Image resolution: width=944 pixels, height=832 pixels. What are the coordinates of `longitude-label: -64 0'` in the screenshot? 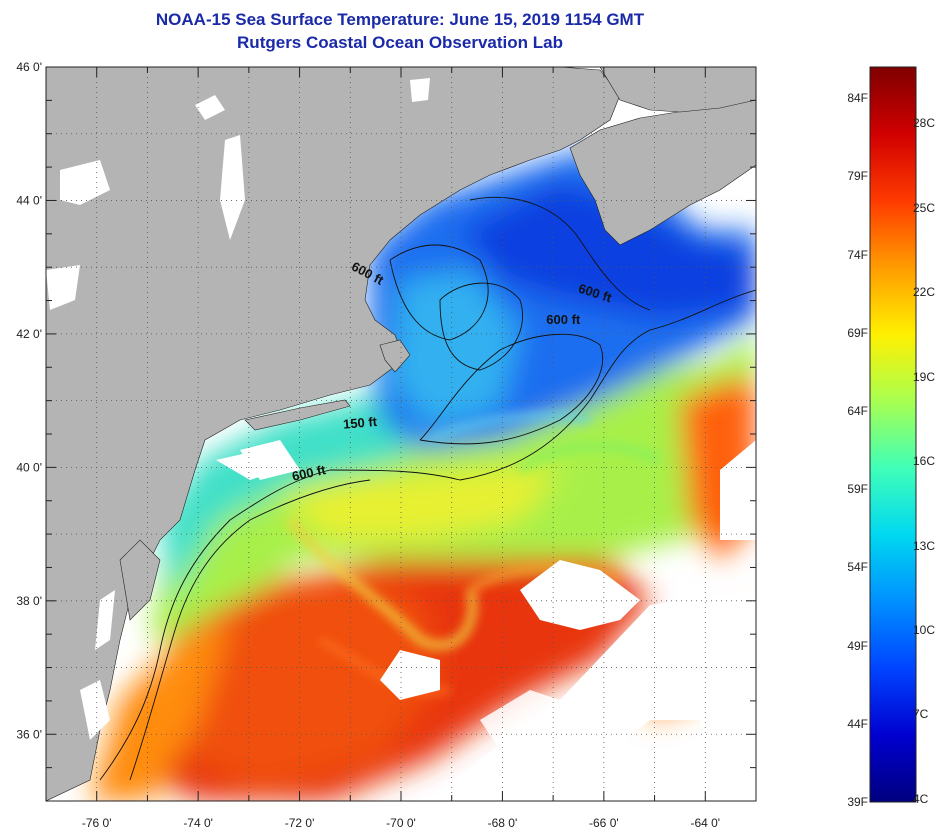 It's located at (705, 823).